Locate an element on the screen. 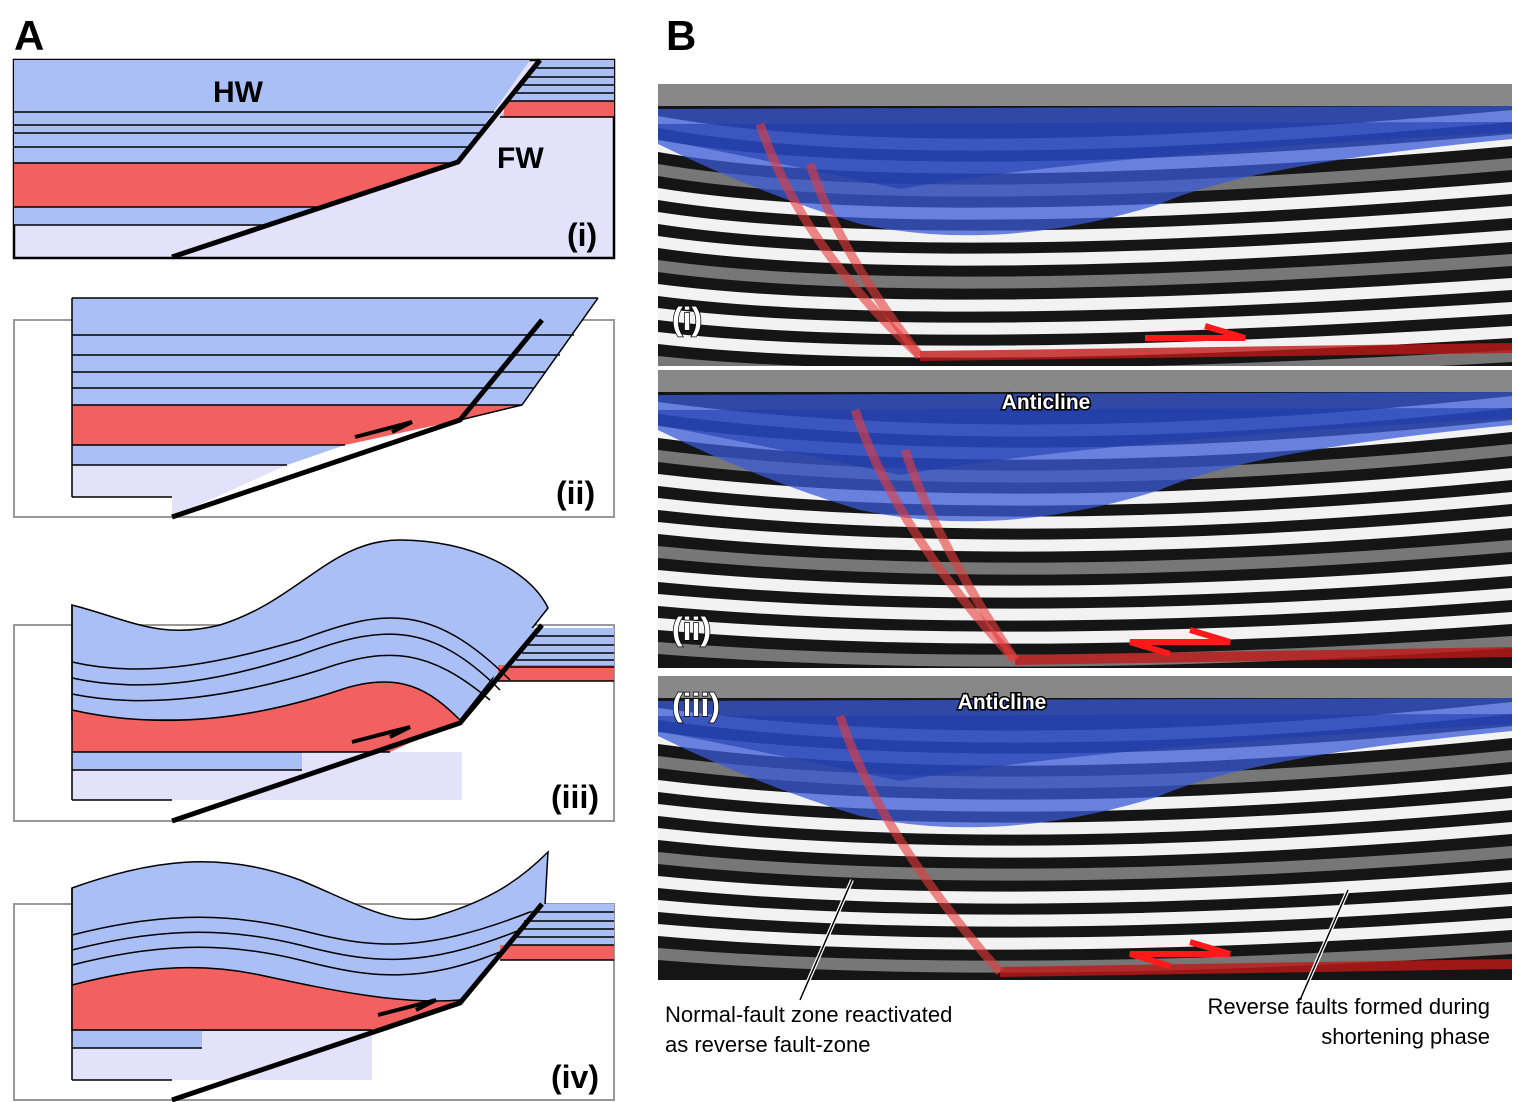 The width and height of the screenshot is (1516, 1102). stage-iv is located at coordinates (314, 976).